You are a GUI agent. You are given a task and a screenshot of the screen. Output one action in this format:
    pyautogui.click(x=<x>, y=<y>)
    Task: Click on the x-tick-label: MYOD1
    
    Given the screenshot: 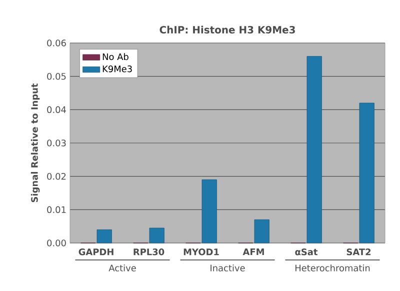 What is the action you would take?
    pyautogui.click(x=201, y=252)
    